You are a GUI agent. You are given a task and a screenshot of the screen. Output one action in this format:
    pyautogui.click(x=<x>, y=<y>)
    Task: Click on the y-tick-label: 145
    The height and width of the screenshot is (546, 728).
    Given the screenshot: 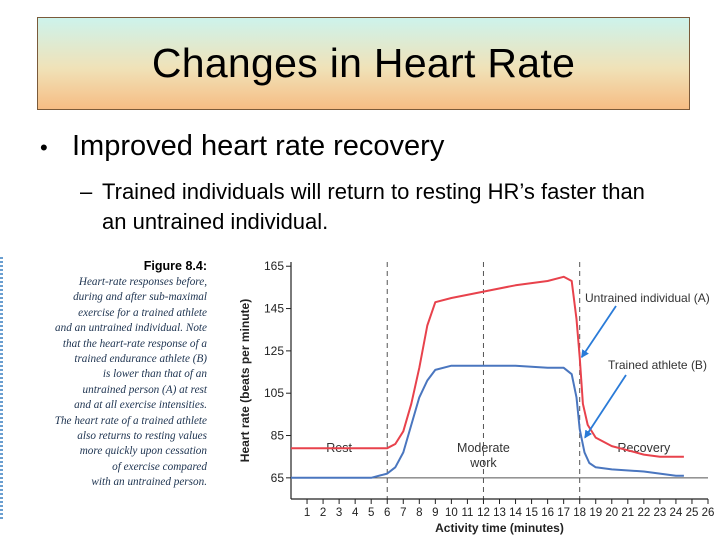 What is the action you would take?
    pyautogui.click(x=274, y=309)
    